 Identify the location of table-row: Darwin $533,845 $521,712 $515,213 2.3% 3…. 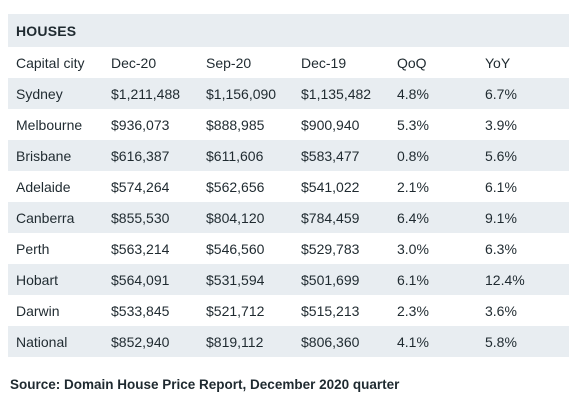
(289, 310).